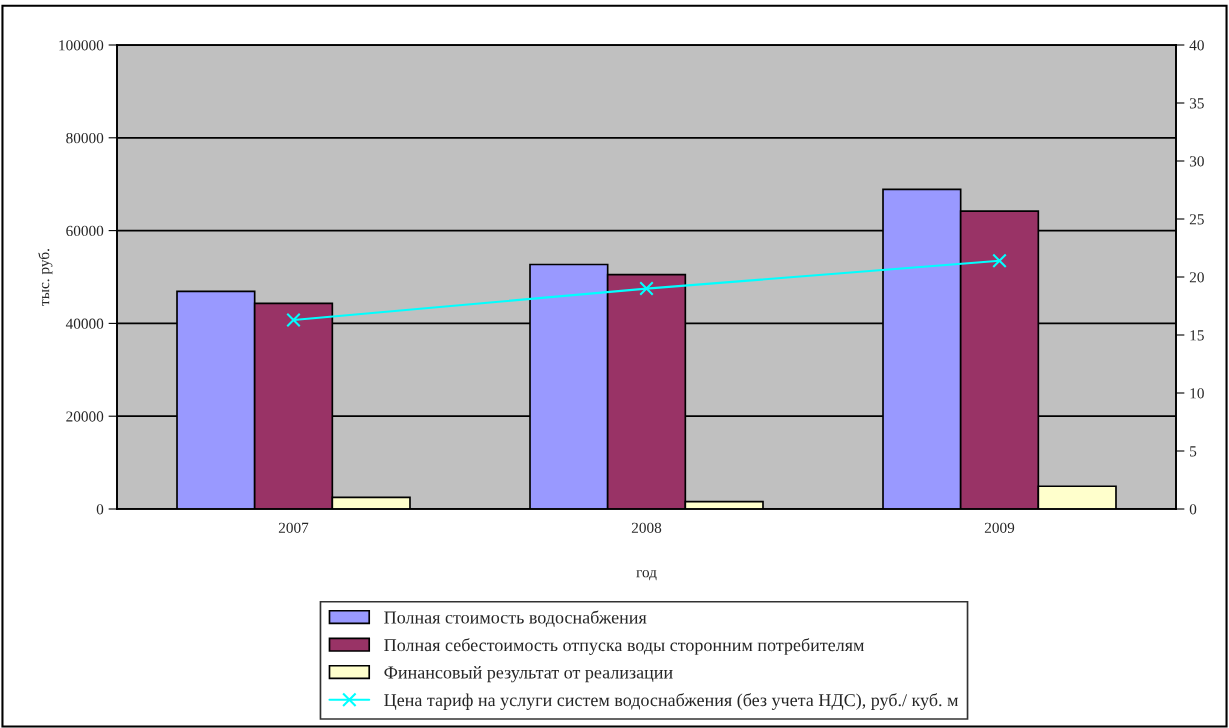 The width and height of the screenshot is (1229, 728). I want to click on y2-tick-label: 25, so click(1196, 219).